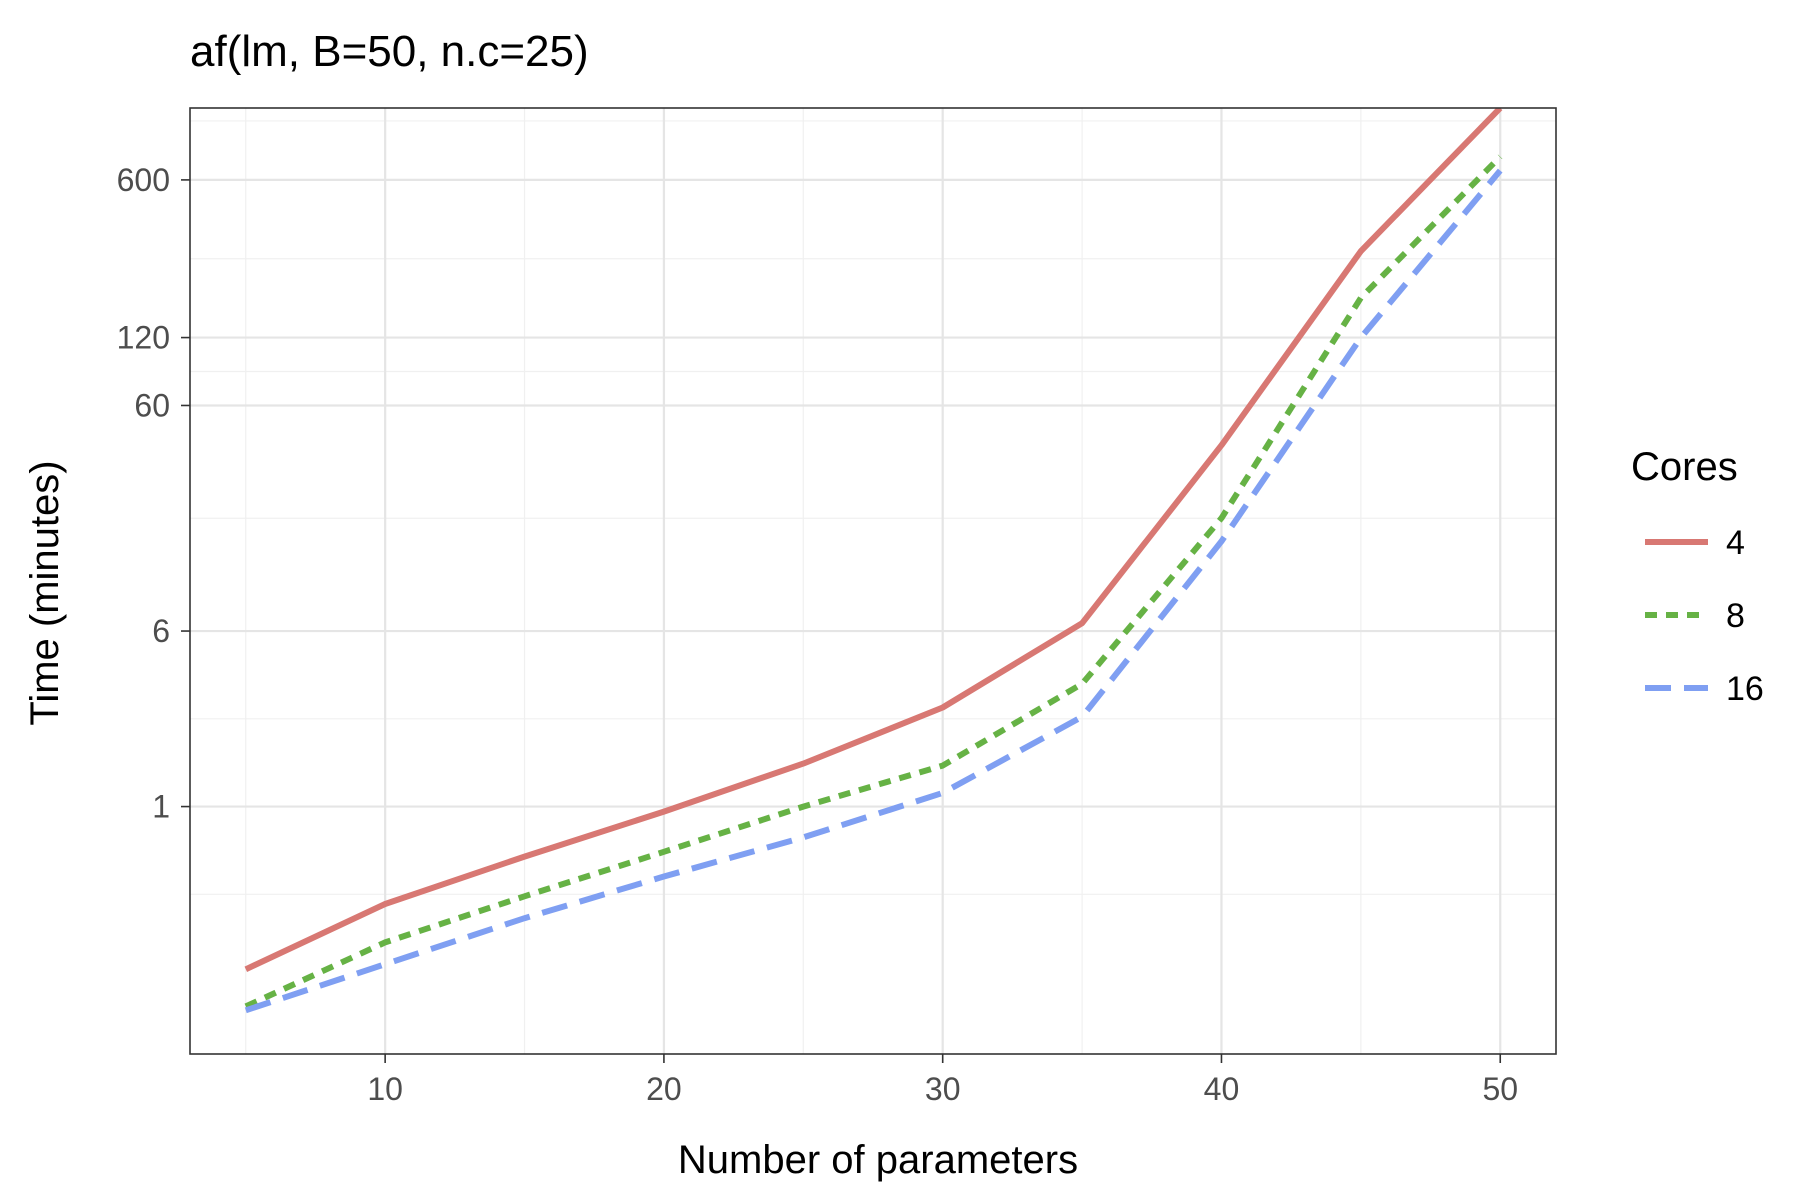 This screenshot has width=1800, height=1200. I want to click on legend-label-8: 8, so click(1735, 616).